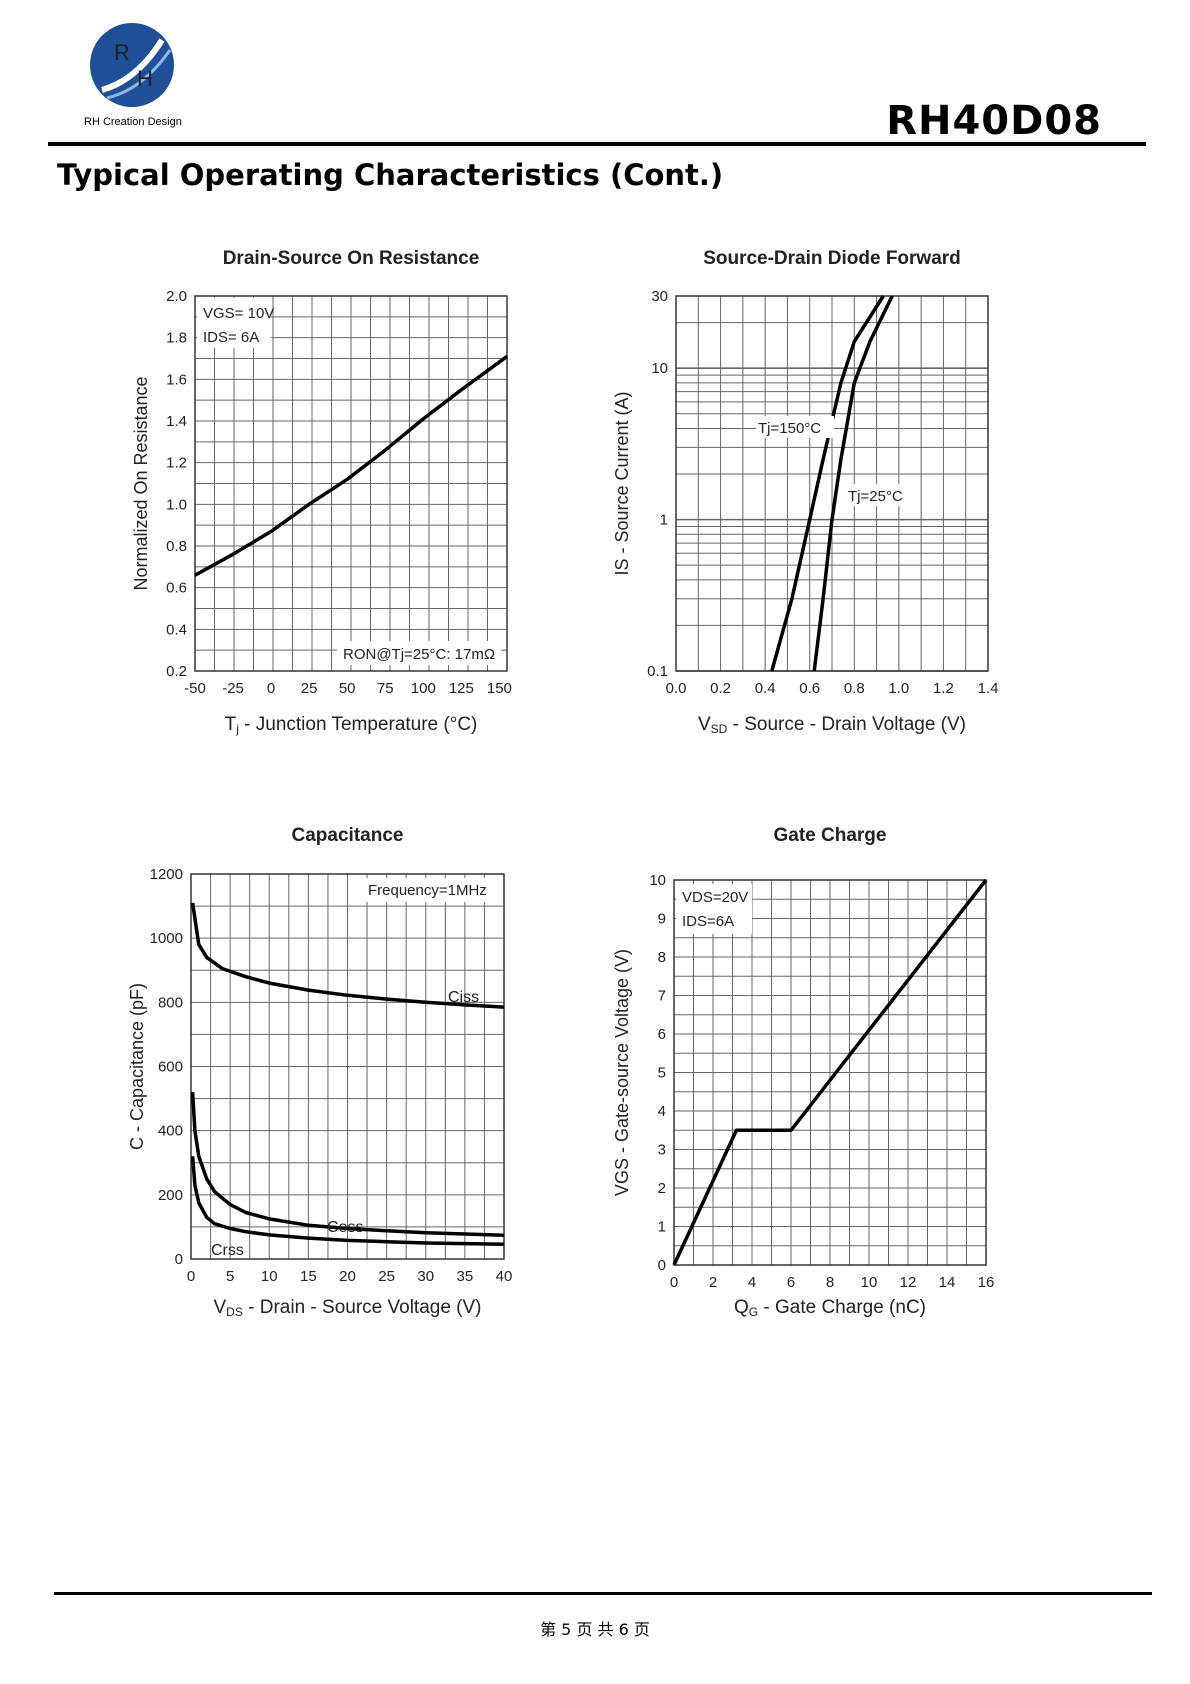 This screenshot has width=1190, height=1684. Describe the element at coordinates (662, 1188) in the screenshot. I see `gatecharge-y-tick-label: 2` at that location.